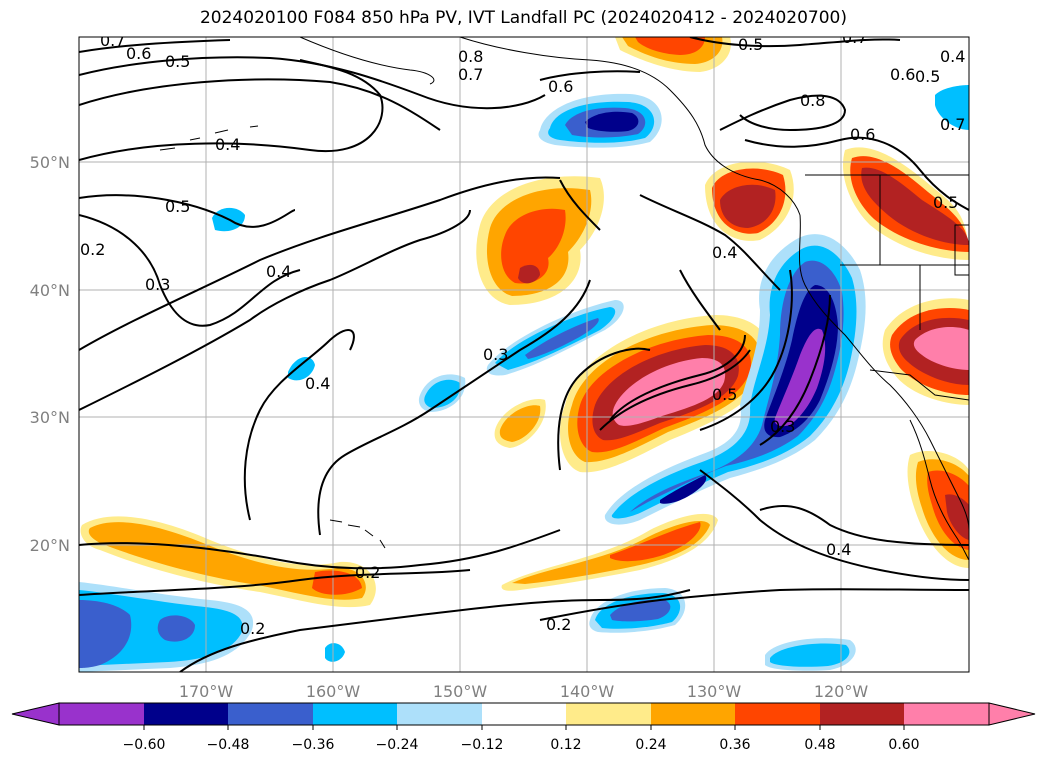  Describe the element at coordinates (609, 552) in the screenshot. I see `positive-anomaly-band-central` at that location.